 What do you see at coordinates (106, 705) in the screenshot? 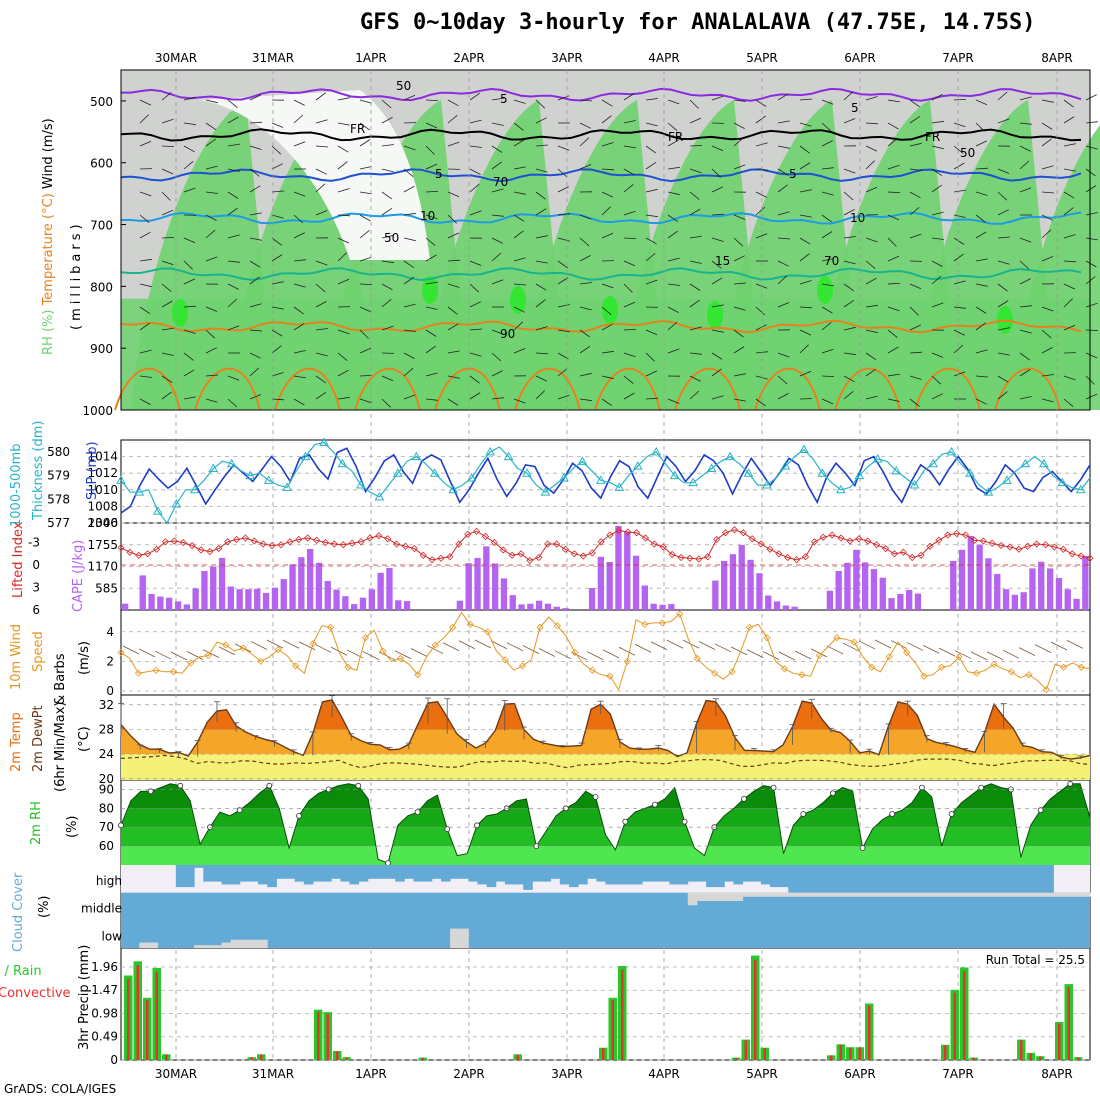
I see `temp-tick-label: 32` at bounding box center [106, 705].